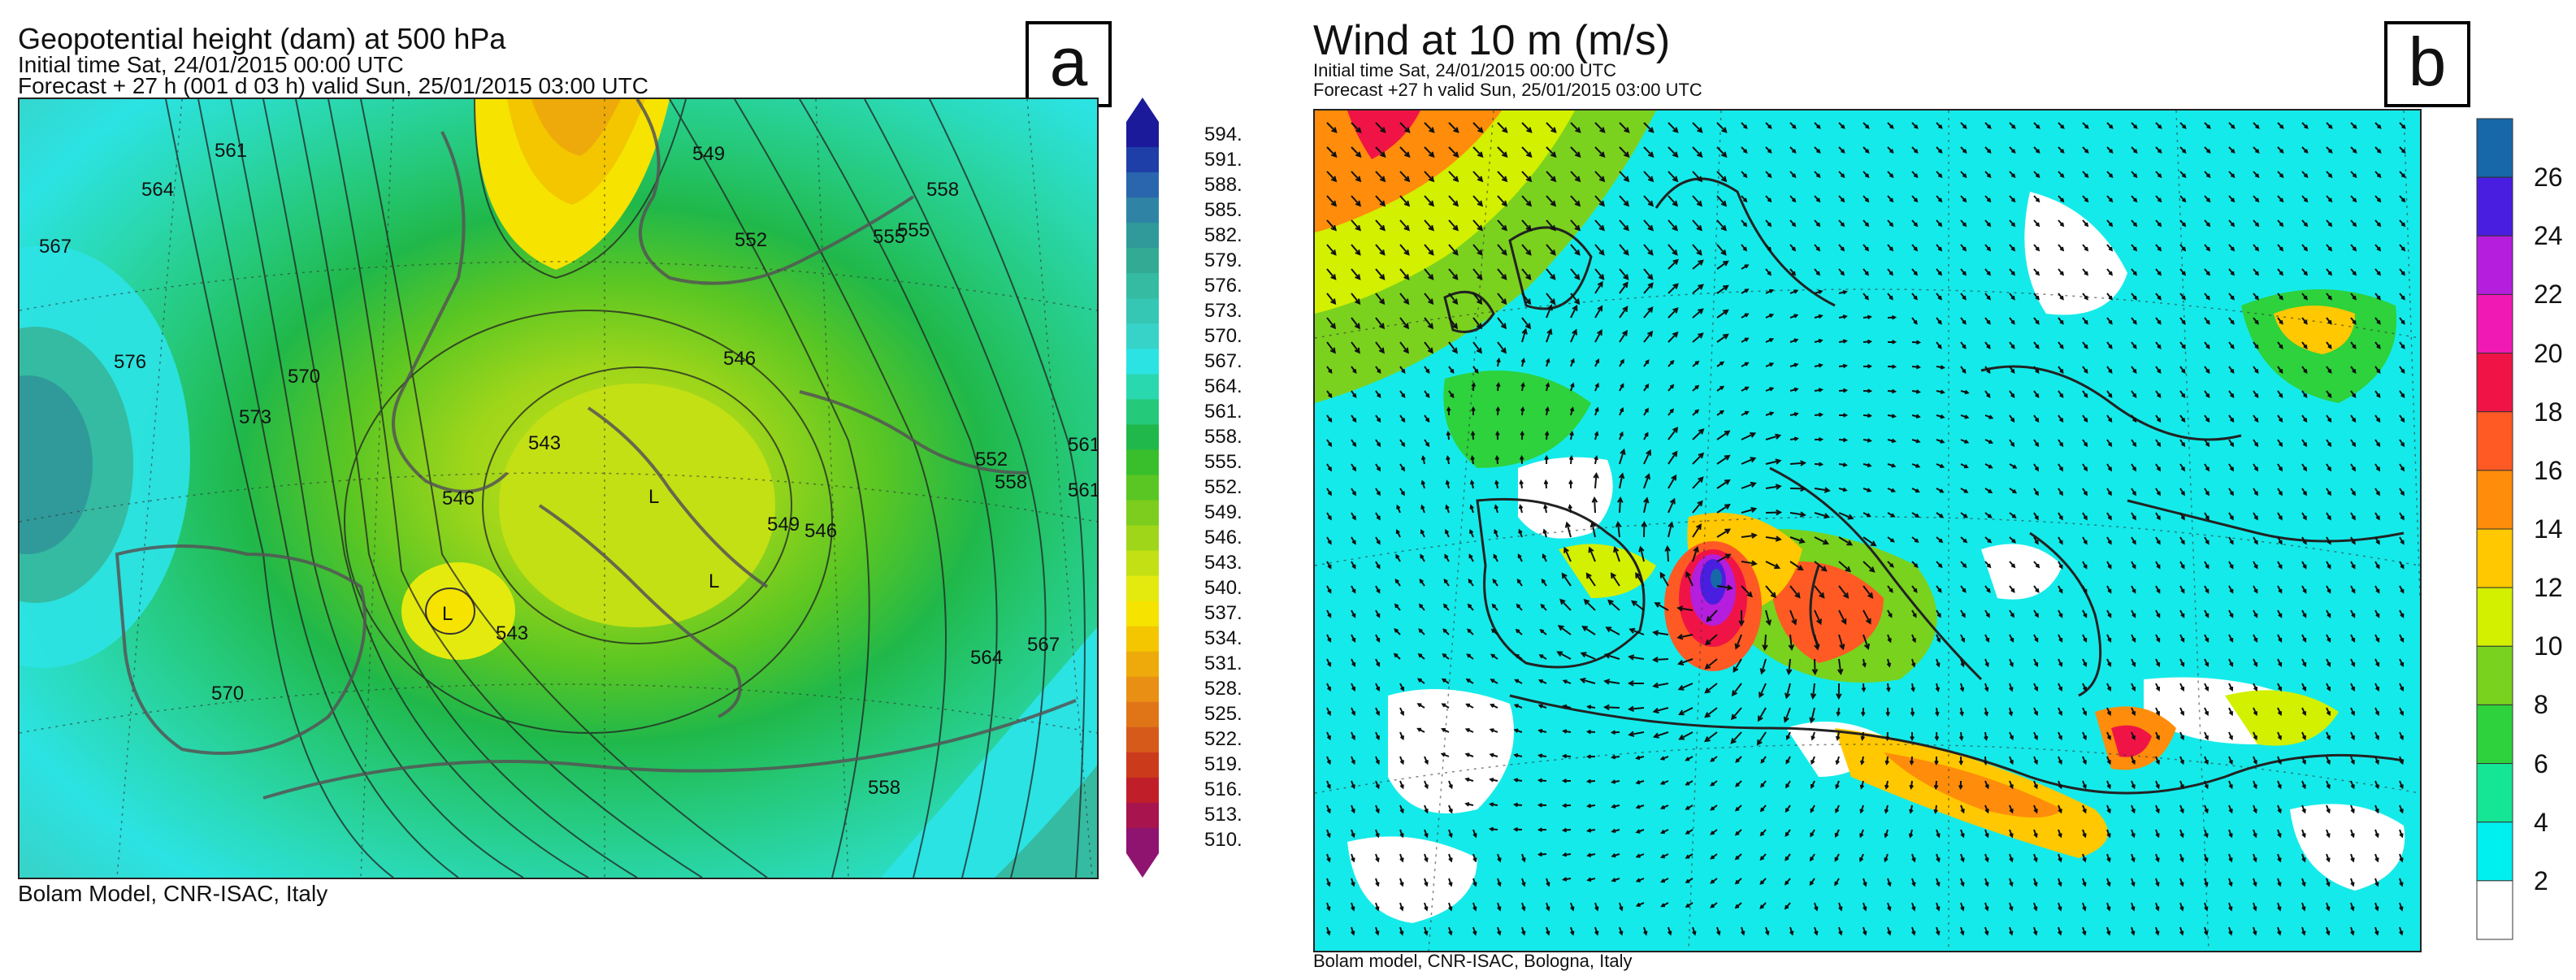 The image size is (2576, 980). Describe the element at coordinates (1223, 789) in the screenshot. I see `colorbar-a-label: 516.` at that location.